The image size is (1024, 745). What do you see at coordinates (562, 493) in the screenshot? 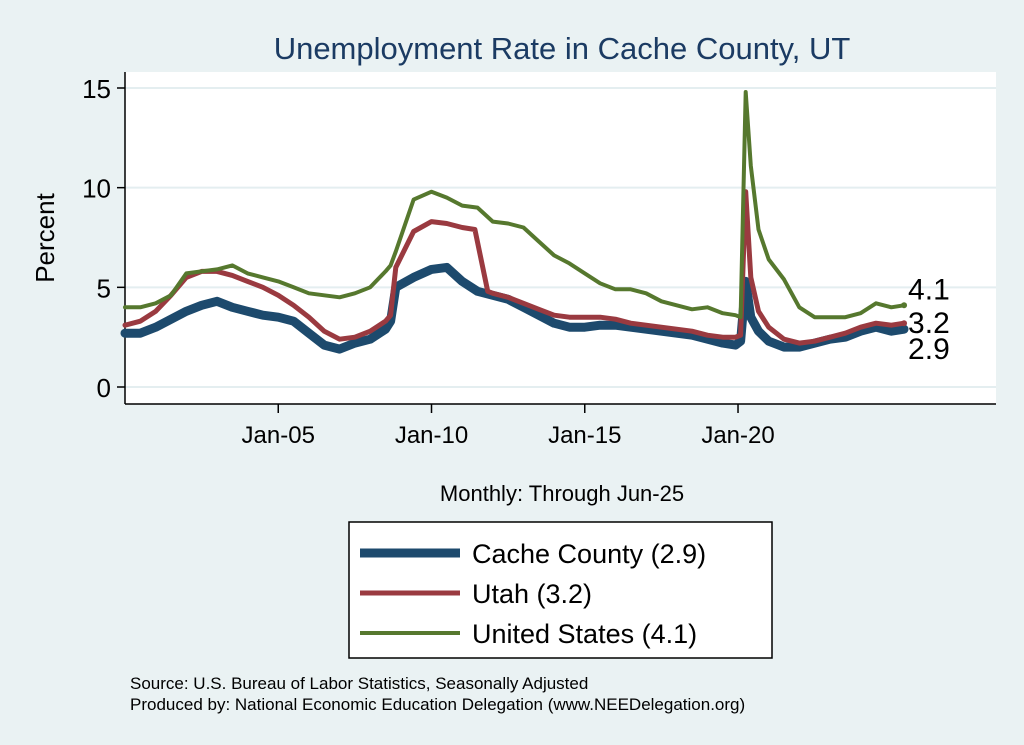
I see `x-axis-label: Monthly: Through Jun-25` at bounding box center [562, 493].